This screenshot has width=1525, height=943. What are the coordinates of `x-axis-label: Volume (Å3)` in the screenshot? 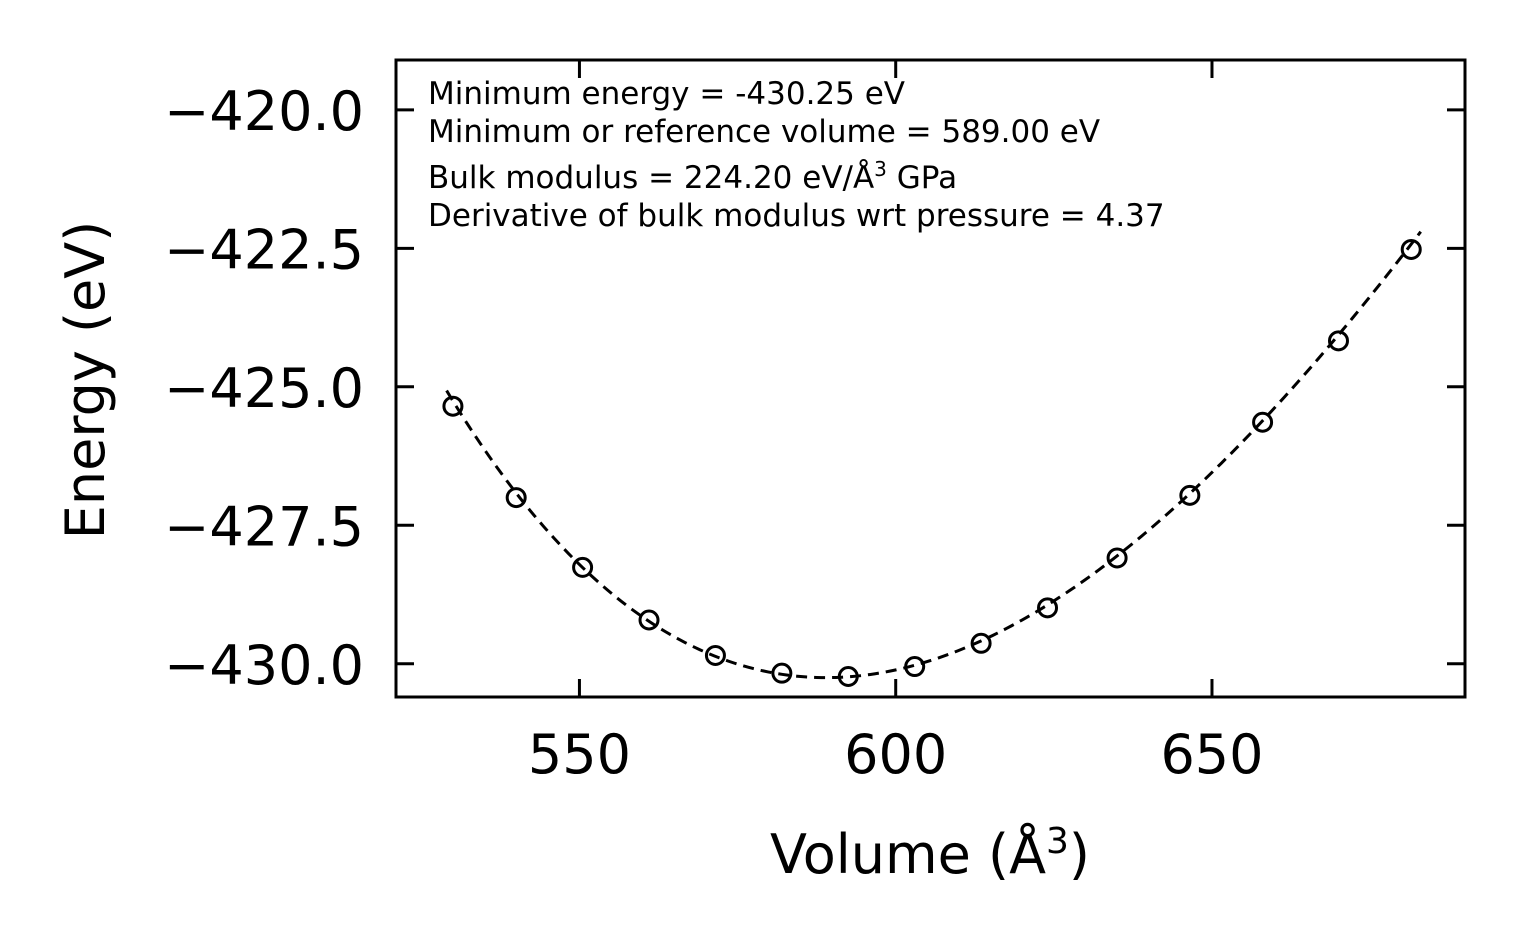 It's located at (930, 854).